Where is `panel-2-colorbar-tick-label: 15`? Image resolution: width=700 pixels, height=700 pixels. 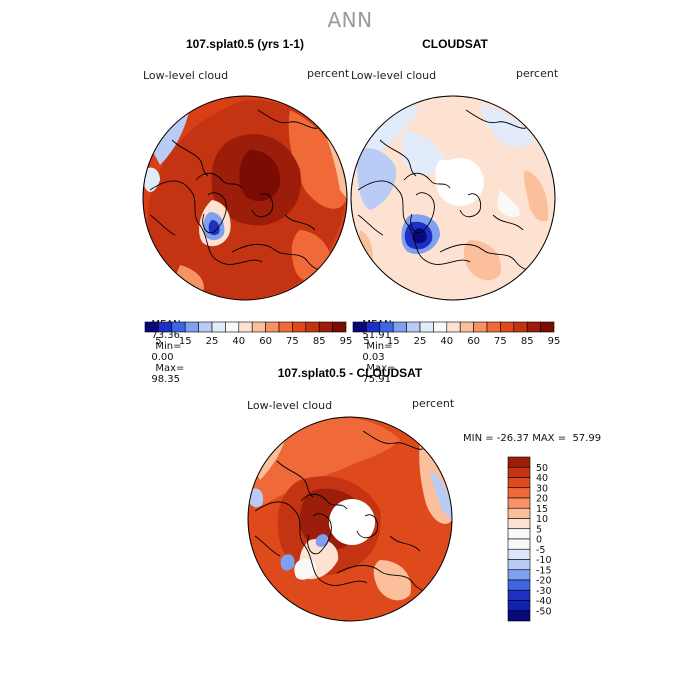
panel-2-colorbar-tick-label: 15 is located at coordinates (393, 341).